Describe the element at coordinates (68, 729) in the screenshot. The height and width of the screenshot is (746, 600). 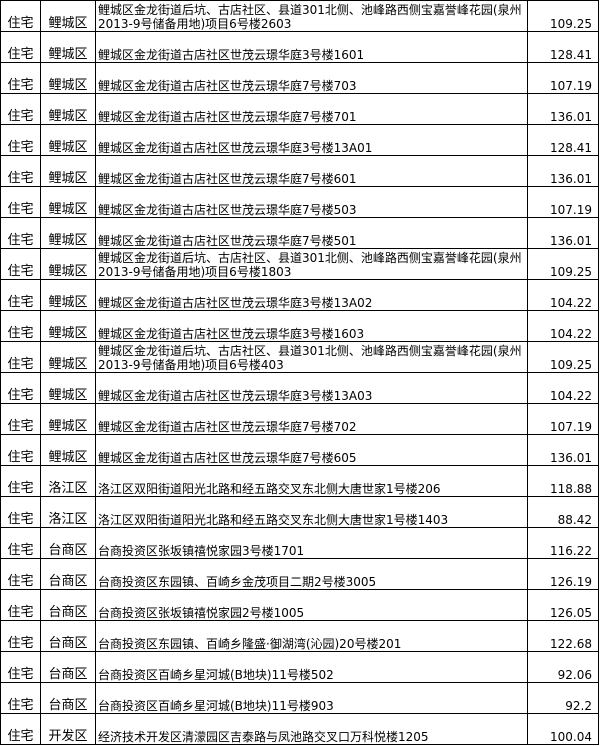
I see `district: 开发区` at that location.